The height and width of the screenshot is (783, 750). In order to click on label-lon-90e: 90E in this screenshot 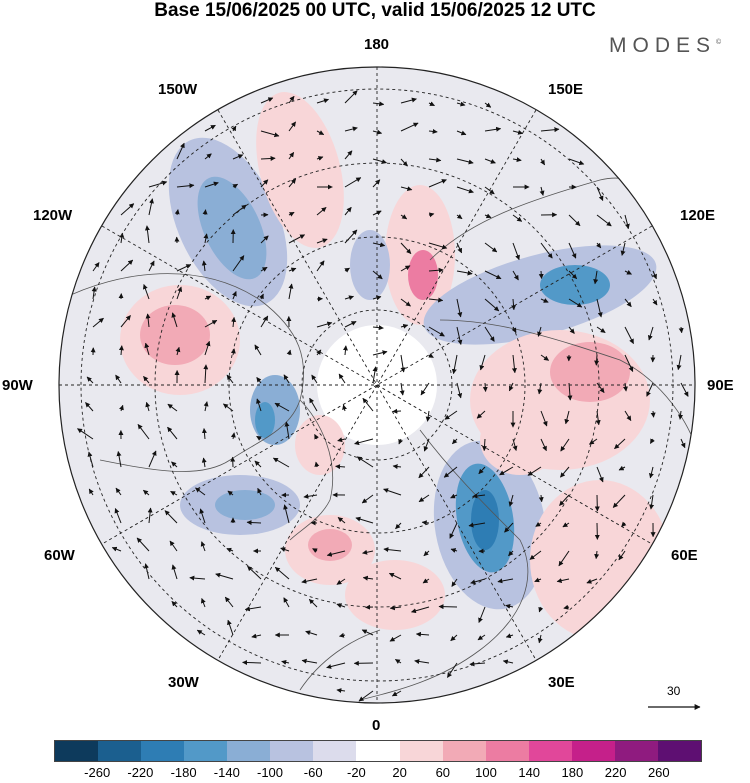, I will do `click(720, 385)`.